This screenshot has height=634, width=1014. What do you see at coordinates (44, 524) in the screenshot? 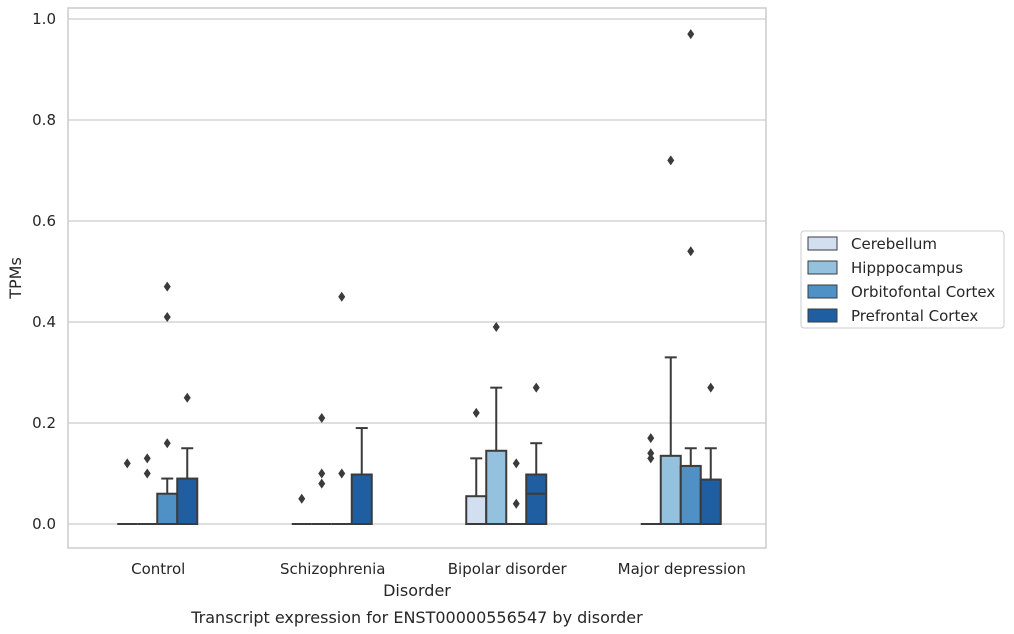
I see `y-tick-label: 0.0` at bounding box center [44, 524].